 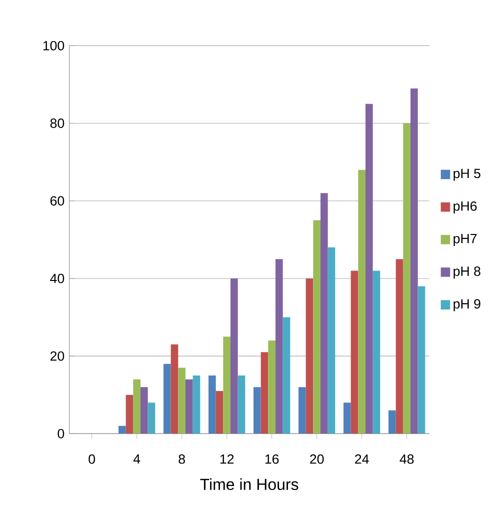 I want to click on legend-label: pH6, so click(x=465, y=207).